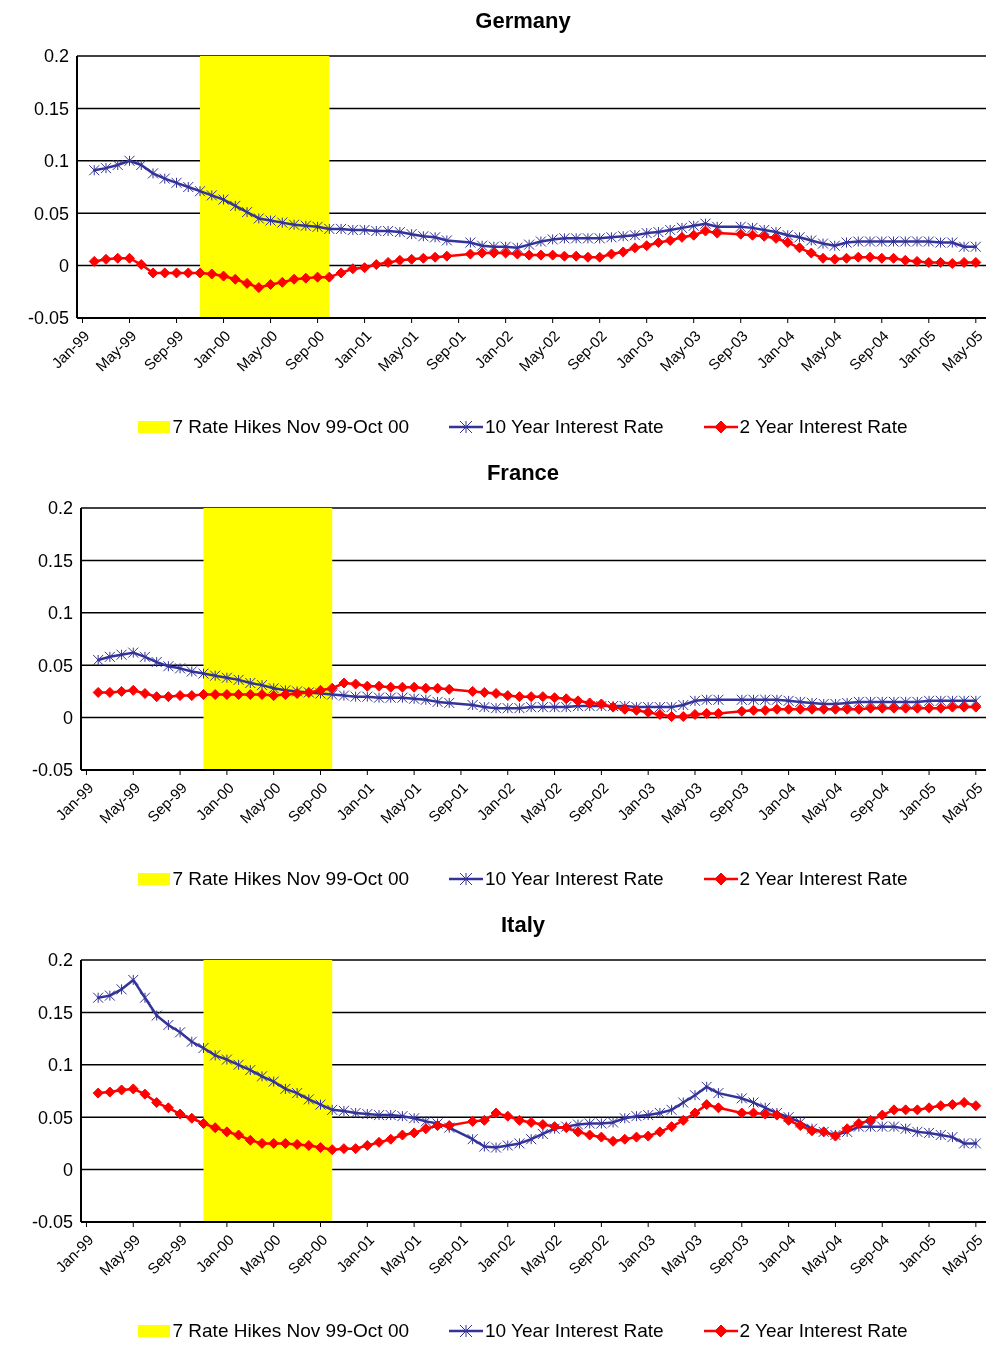 The height and width of the screenshot is (1357, 986). I want to click on chart-title: Italy, so click(523, 925).